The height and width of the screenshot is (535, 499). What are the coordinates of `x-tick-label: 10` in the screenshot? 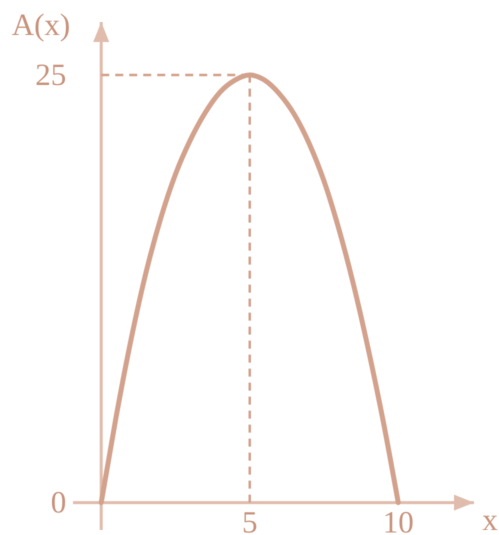 It's located at (398, 519).